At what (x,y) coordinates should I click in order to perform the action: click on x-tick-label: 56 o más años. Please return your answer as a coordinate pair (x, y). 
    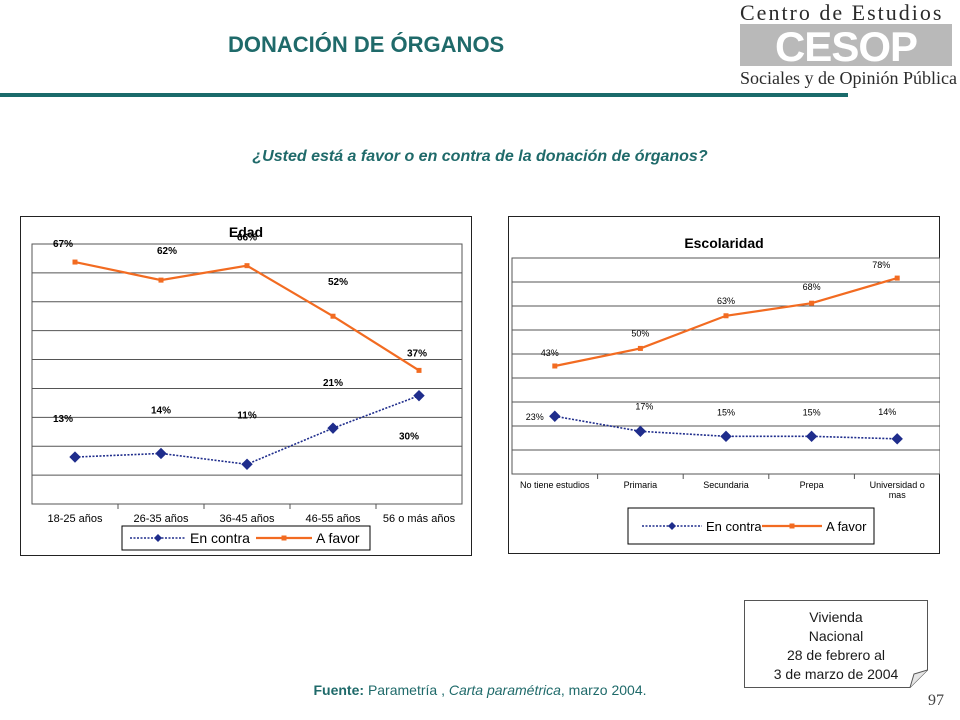
    Looking at the image, I should click on (419, 519).